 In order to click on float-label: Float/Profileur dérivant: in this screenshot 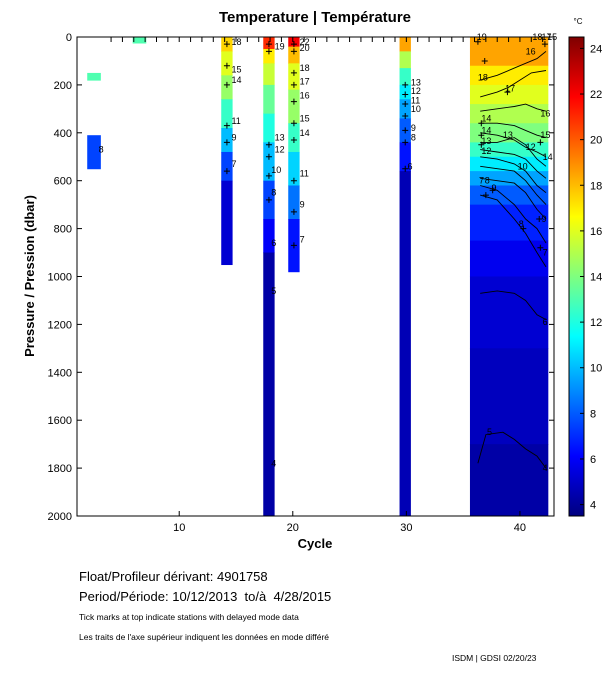, I will do `click(146, 576)`.